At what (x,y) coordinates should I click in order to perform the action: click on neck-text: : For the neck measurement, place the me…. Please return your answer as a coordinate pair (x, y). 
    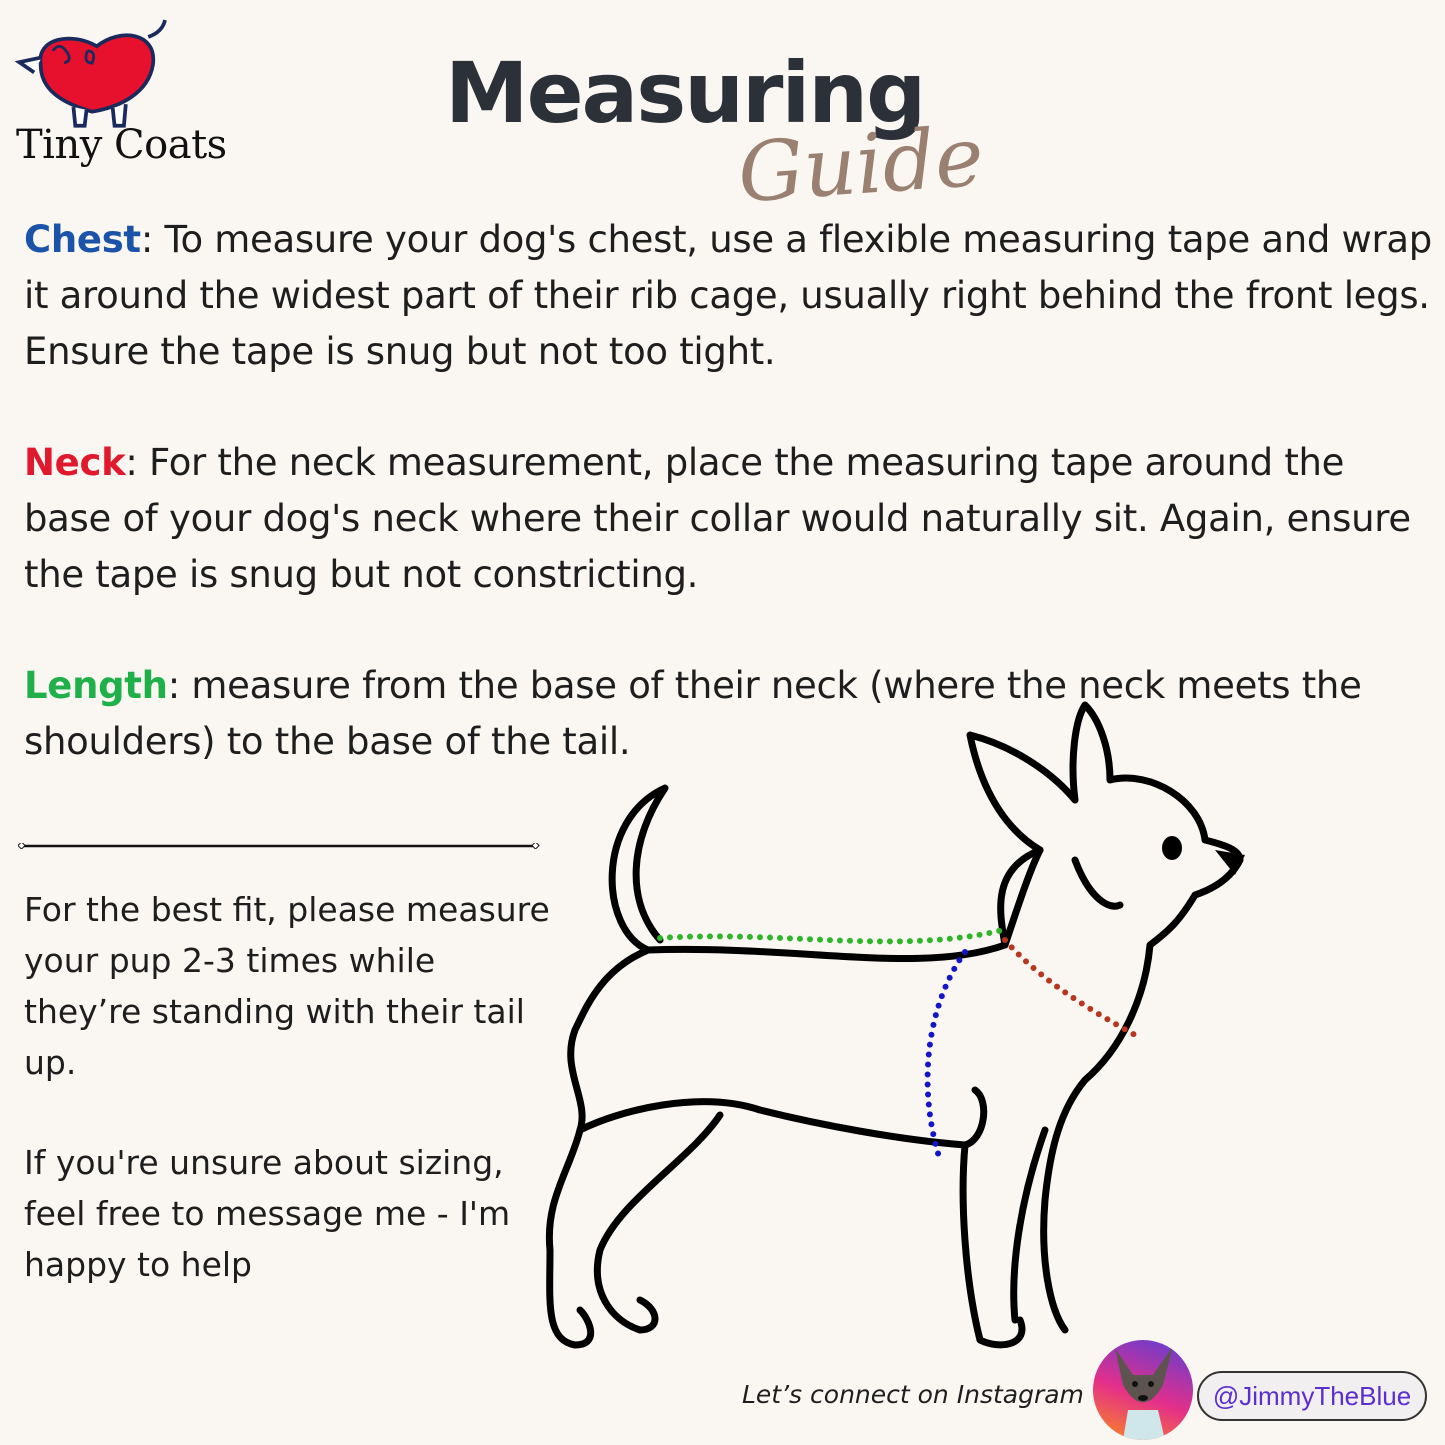
    Looking at the image, I should click on (717, 518).